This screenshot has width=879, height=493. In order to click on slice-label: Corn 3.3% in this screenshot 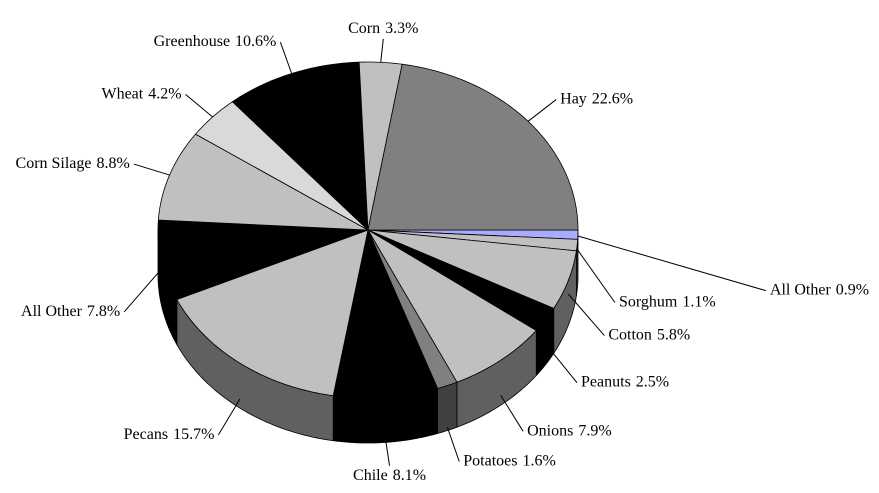, I will do `click(383, 27)`.